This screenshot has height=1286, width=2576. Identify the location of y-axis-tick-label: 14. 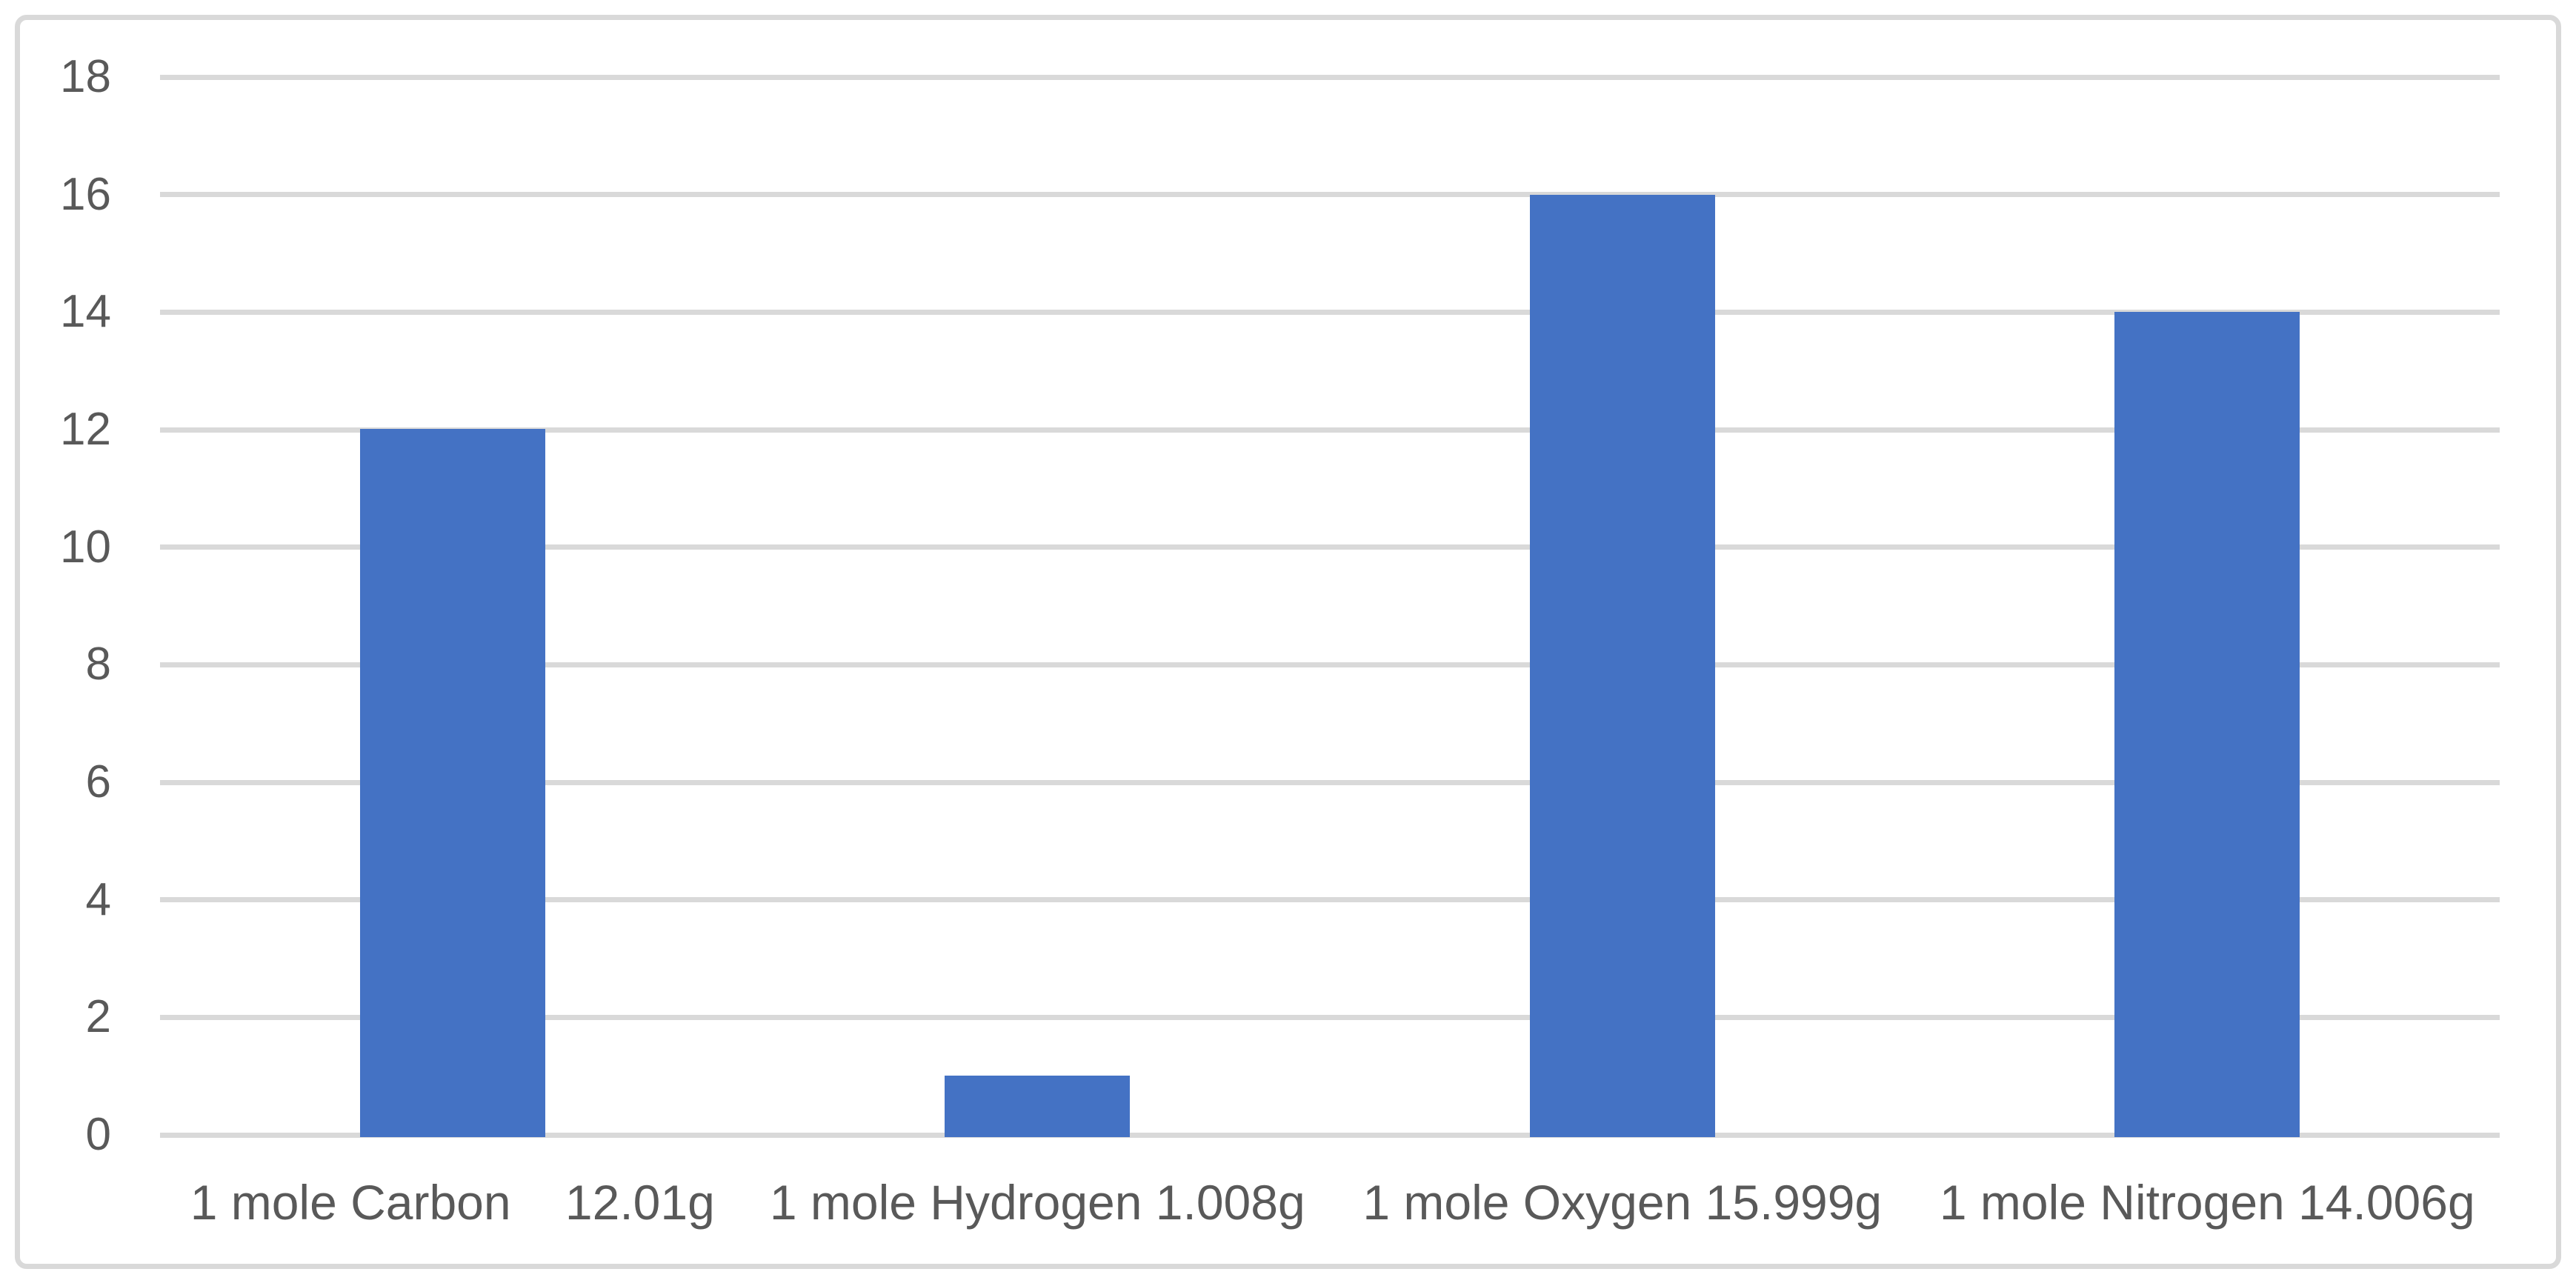
(85, 312).